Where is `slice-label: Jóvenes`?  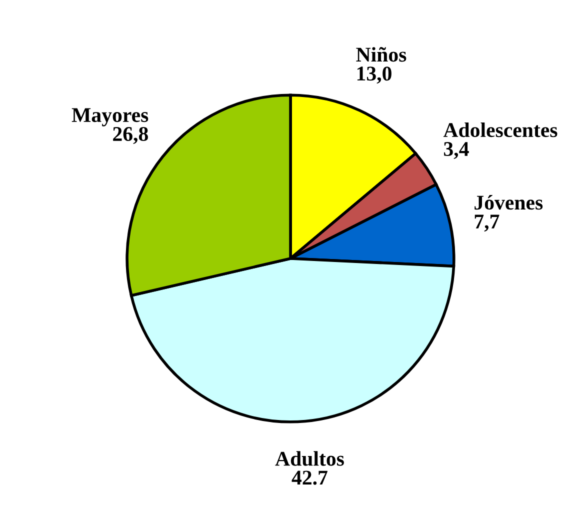
slice-label: Jóvenes is located at coordinates (508, 202).